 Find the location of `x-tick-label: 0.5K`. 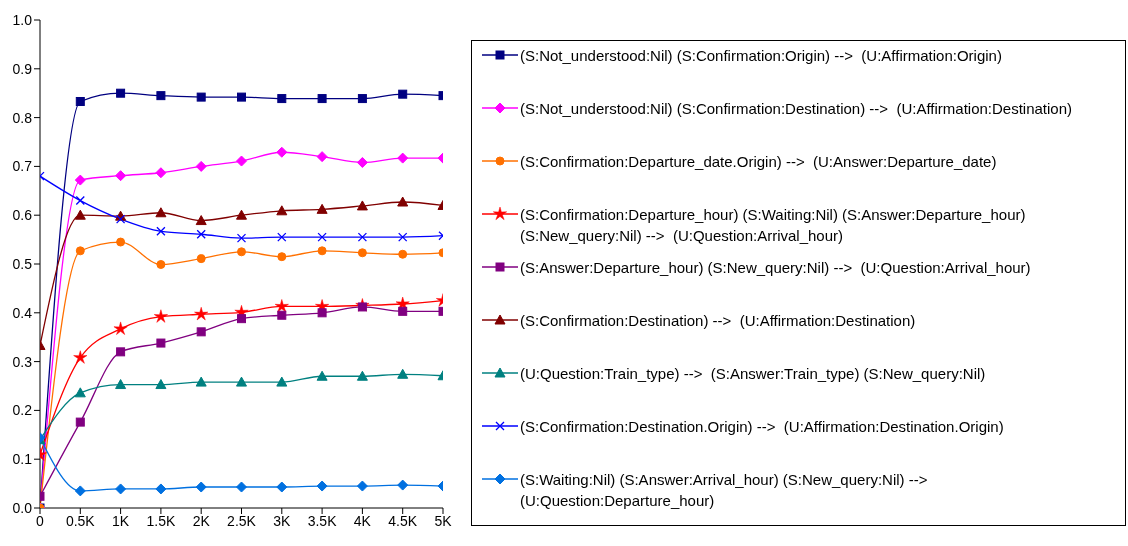

x-tick-label: 0.5K is located at coordinates (80, 520).